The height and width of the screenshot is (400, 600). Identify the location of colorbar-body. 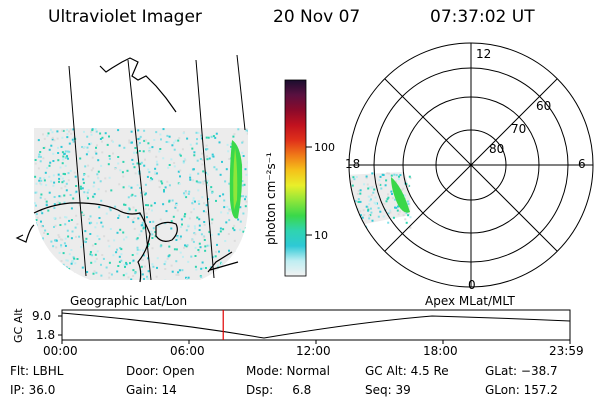
(295, 178).